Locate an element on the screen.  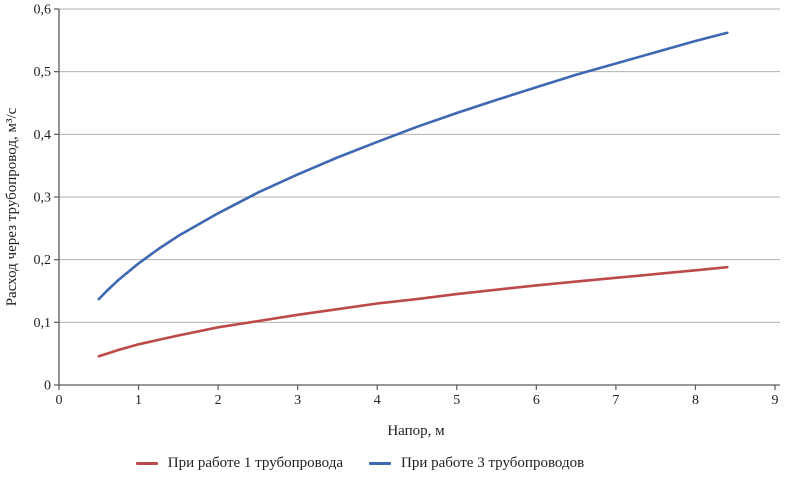
legend-label-three-pipelines: При работе 3 трубопроводов is located at coordinates (493, 462).